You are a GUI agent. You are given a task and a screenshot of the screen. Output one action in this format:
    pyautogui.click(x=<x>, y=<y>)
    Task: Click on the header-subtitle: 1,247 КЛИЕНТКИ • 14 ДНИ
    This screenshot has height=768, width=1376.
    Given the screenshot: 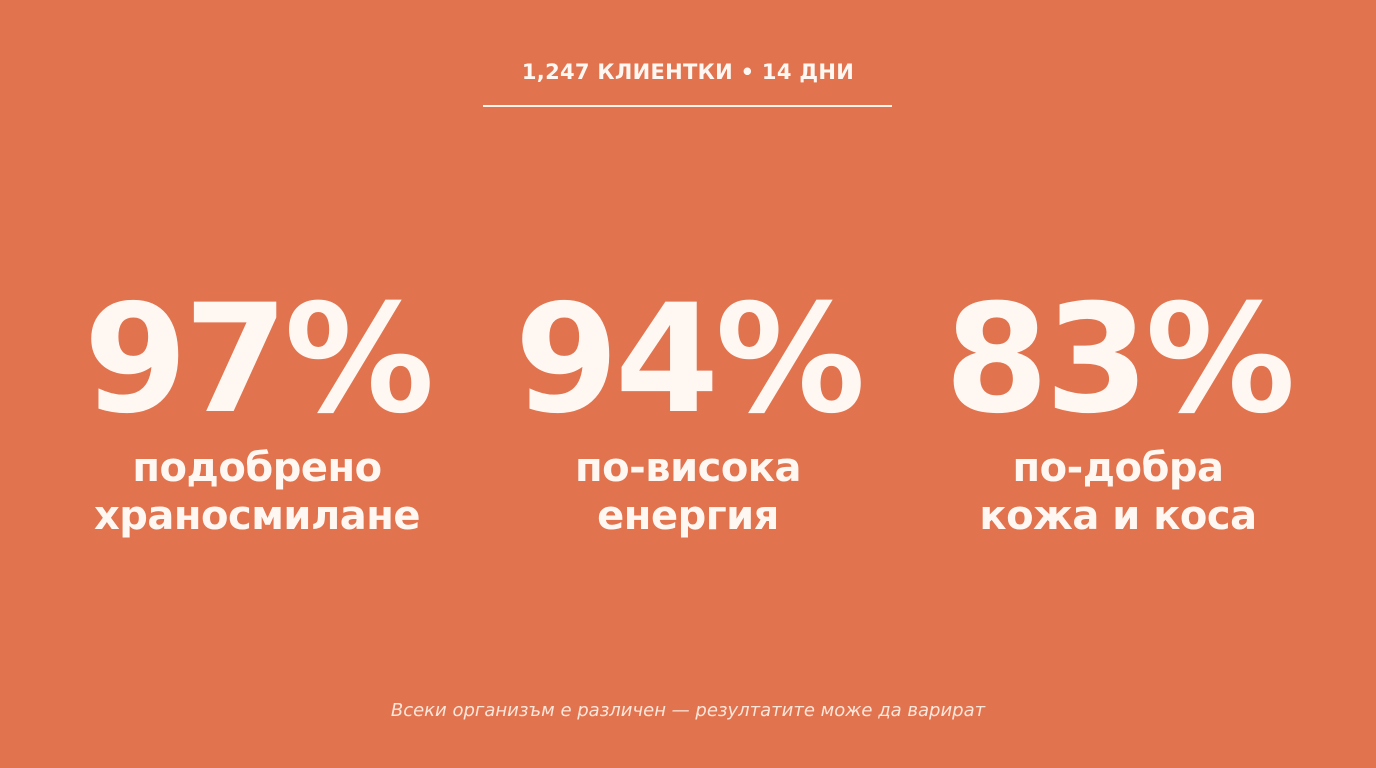 What is the action you would take?
    pyautogui.click(x=688, y=72)
    